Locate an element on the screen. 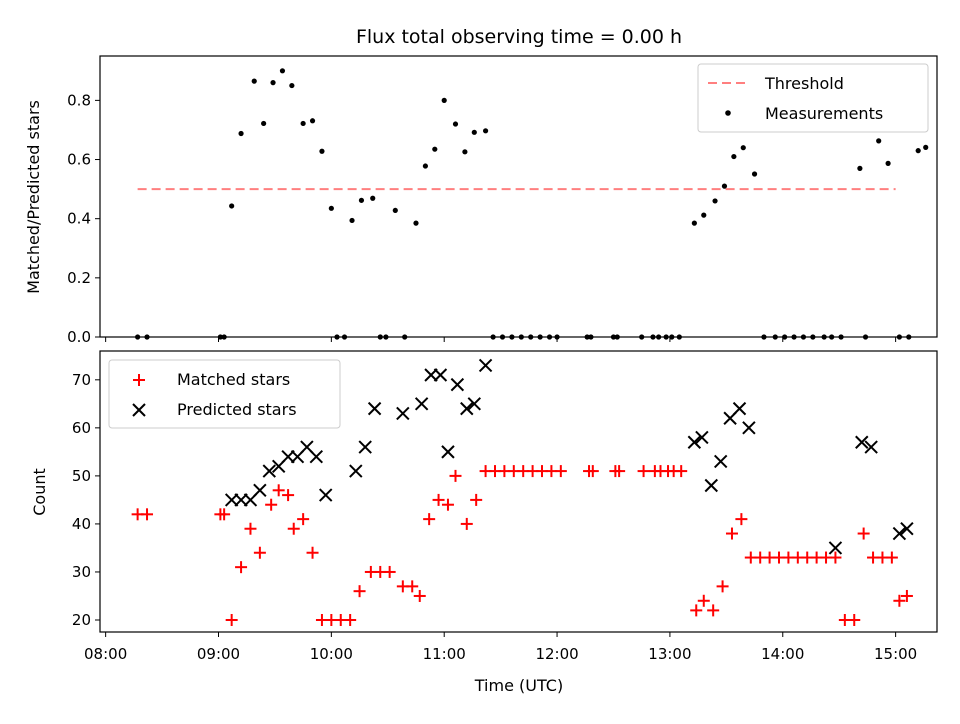 The width and height of the screenshot is (960, 724). ratio-legend: Threshold Measurements is located at coordinates (813, 98).